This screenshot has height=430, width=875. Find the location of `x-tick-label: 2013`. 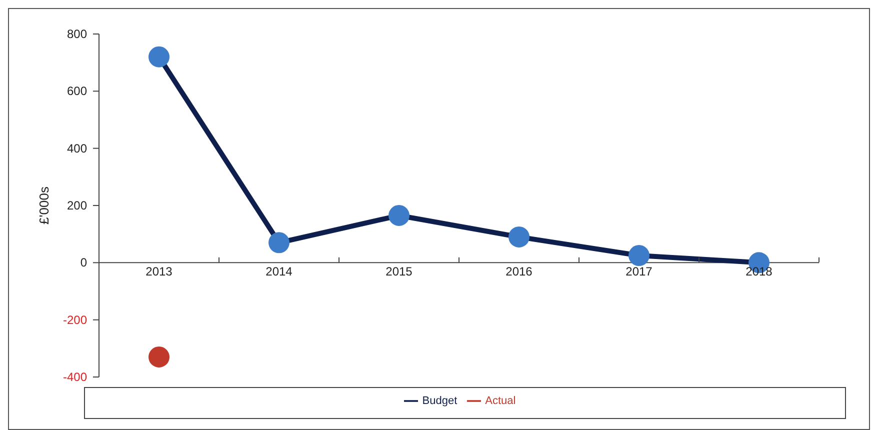

x-tick-label: 2013 is located at coordinates (159, 271).